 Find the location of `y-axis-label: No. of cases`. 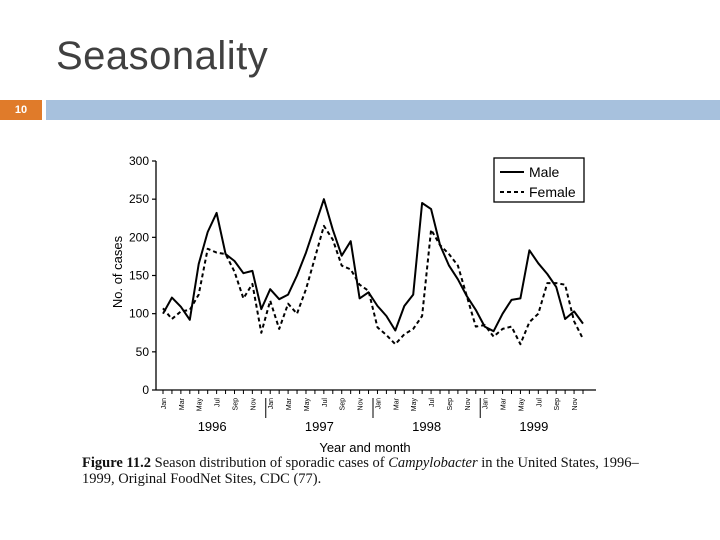

y-axis-label: No. of cases is located at coordinates (117, 271).